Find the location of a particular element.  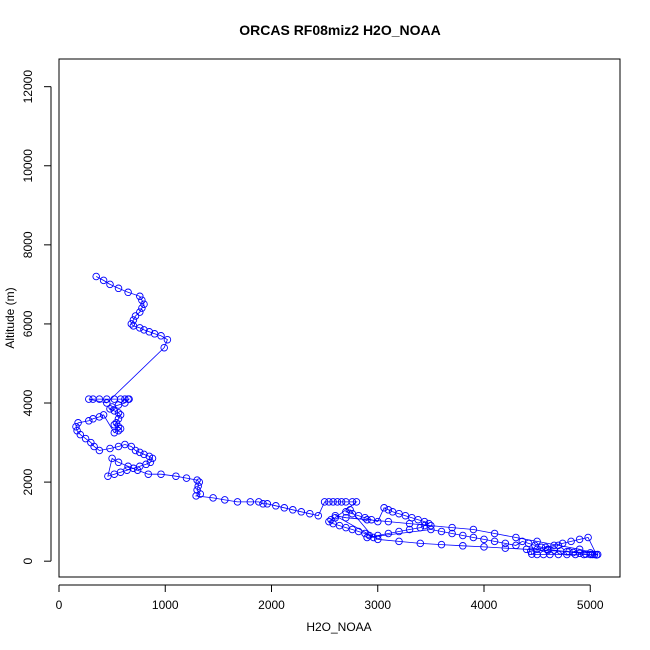

x-tick-label: 4000 is located at coordinates (484, 605).